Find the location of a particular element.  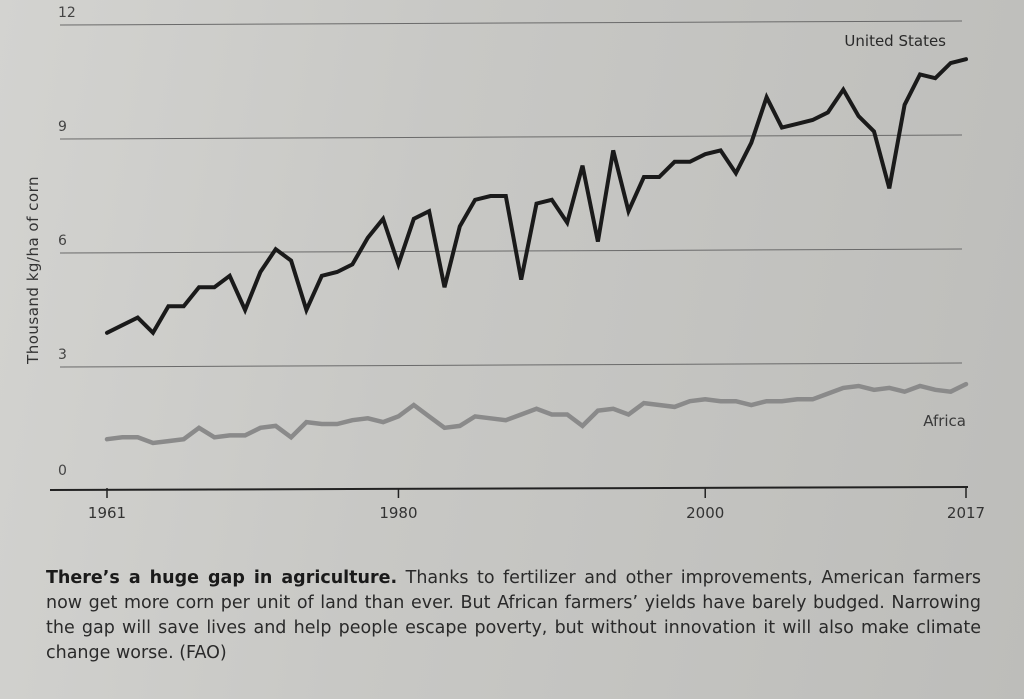

y-tick-label-9: 9 is located at coordinates (62, 127).